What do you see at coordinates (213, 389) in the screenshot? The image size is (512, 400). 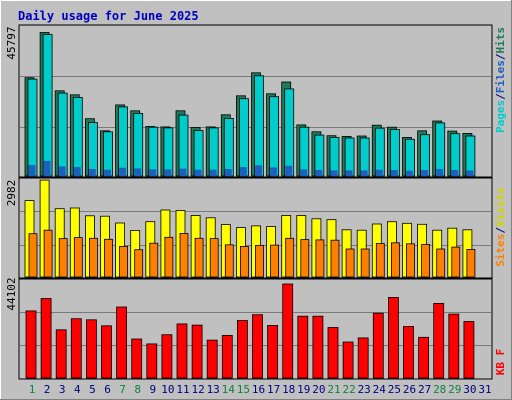 I see `day-label: 13` at bounding box center [213, 389].